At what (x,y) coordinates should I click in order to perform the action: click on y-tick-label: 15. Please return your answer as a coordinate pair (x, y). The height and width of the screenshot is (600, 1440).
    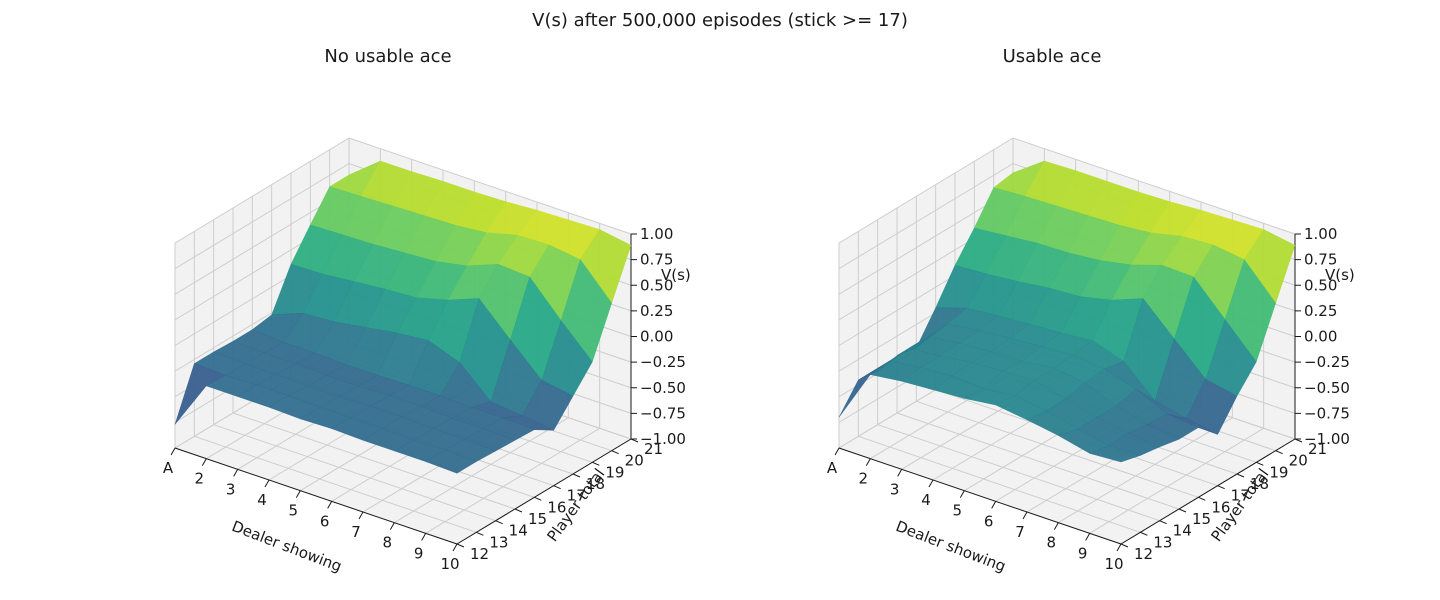
    Looking at the image, I should click on (537, 519).